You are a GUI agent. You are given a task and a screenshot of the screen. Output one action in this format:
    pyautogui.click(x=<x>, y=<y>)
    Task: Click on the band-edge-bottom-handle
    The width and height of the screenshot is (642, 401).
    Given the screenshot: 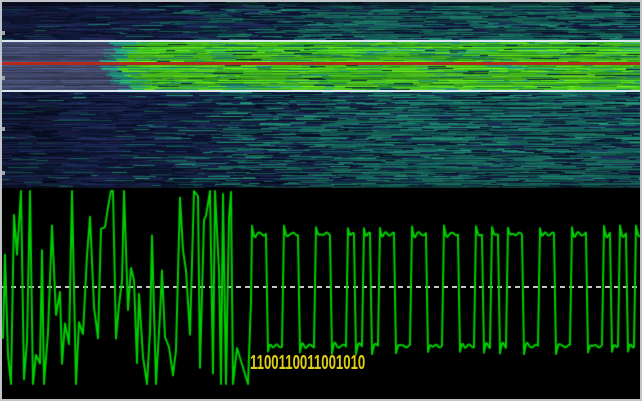 What is the action you would take?
    pyautogui.click(x=321, y=91)
    